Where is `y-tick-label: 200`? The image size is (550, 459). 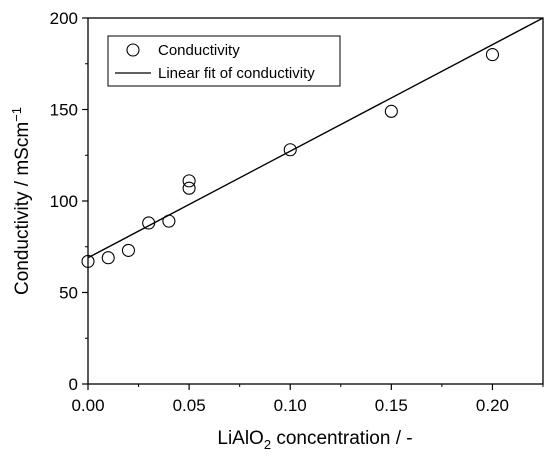
y-tick-label: 200 is located at coordinates (64, 18).